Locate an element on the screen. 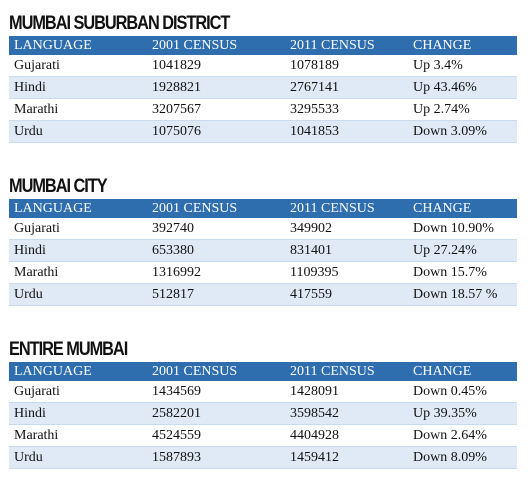 This screenshot has width=528, height=487. section-title: MUMBAI SUBURBAN DISTRICT is located at coordinates (119, 23).